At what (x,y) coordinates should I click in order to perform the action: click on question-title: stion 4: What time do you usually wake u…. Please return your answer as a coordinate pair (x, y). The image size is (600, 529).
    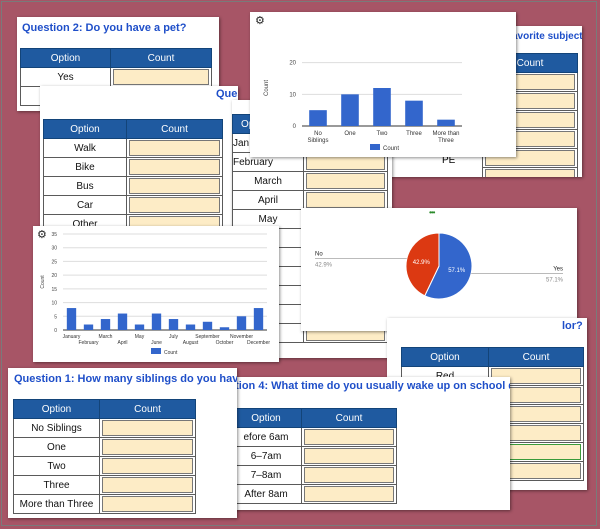
    Looking at the image, I should click on (369, 386).